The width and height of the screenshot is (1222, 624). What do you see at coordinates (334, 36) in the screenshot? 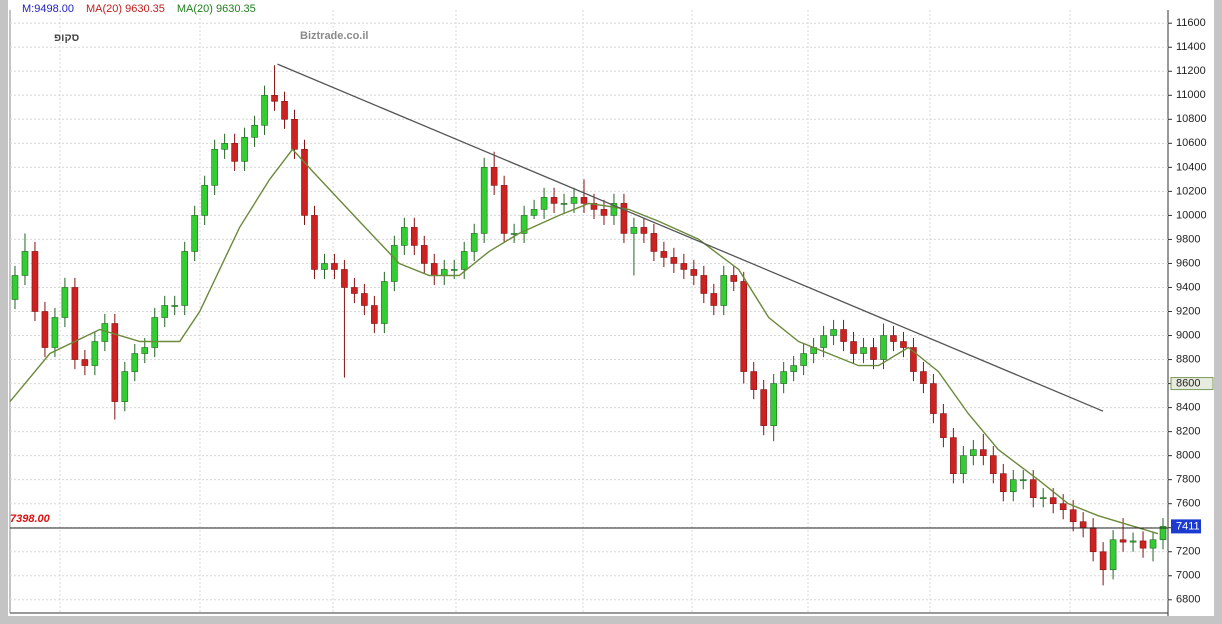
I see `watermark: Biztrade.co.il` at bounding box center [334, 36].